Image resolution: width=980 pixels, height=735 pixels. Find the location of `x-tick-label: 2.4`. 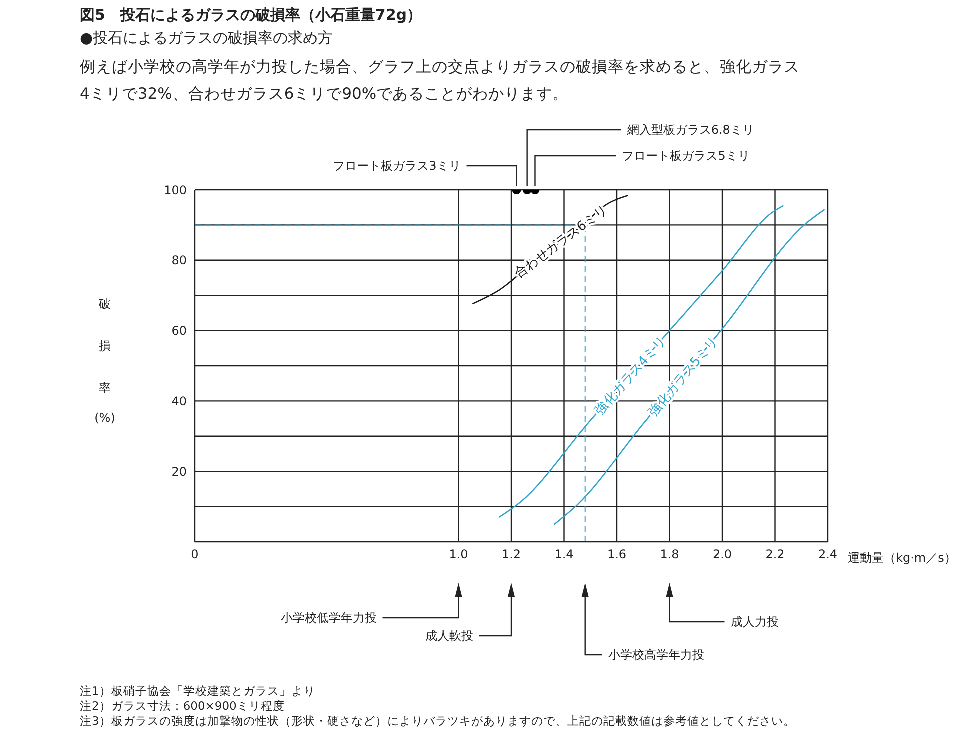

x-tick-label: 2.4 is located at coordinates (828, 555).